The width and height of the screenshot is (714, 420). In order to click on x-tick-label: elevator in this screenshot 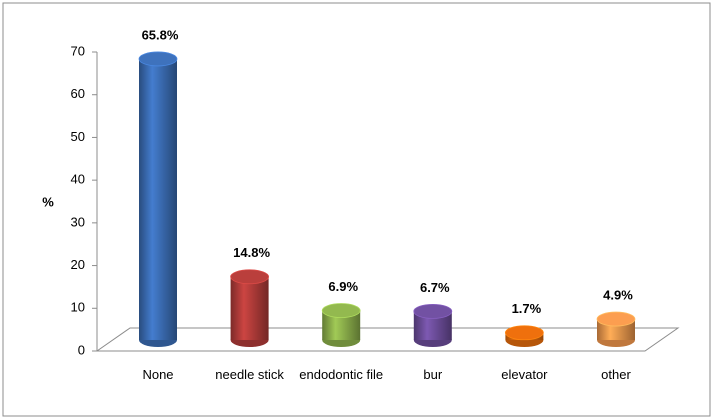, I will do `click(524, 374)`.